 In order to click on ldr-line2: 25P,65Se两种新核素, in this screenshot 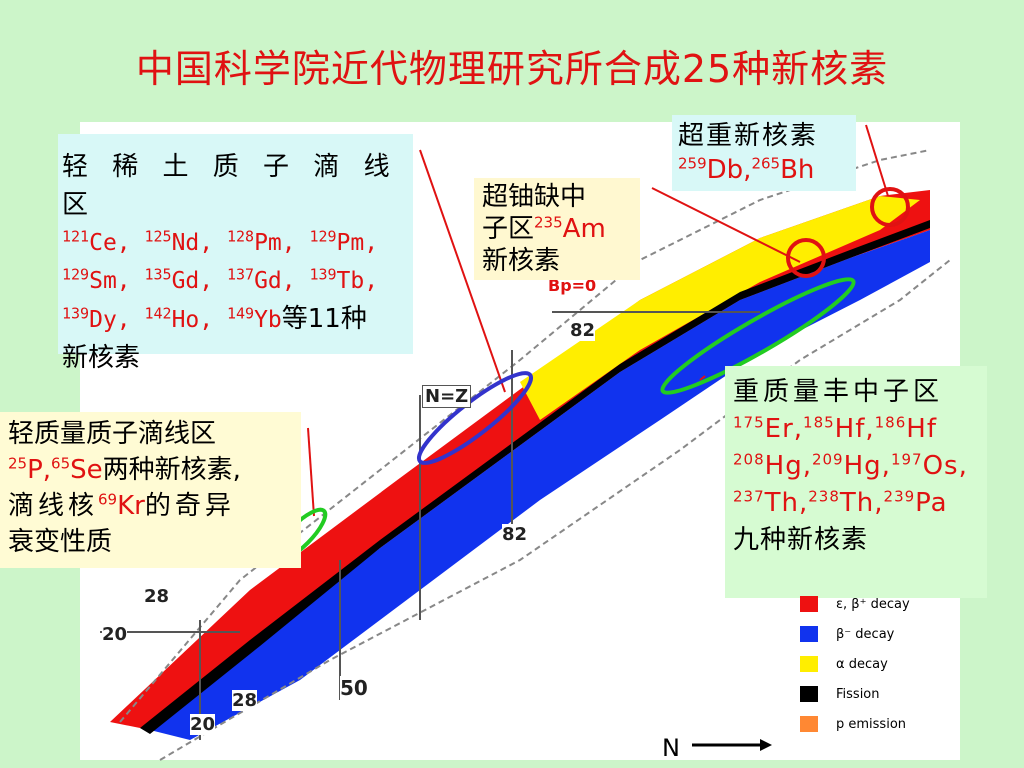, I will do `click(154, 470)`.